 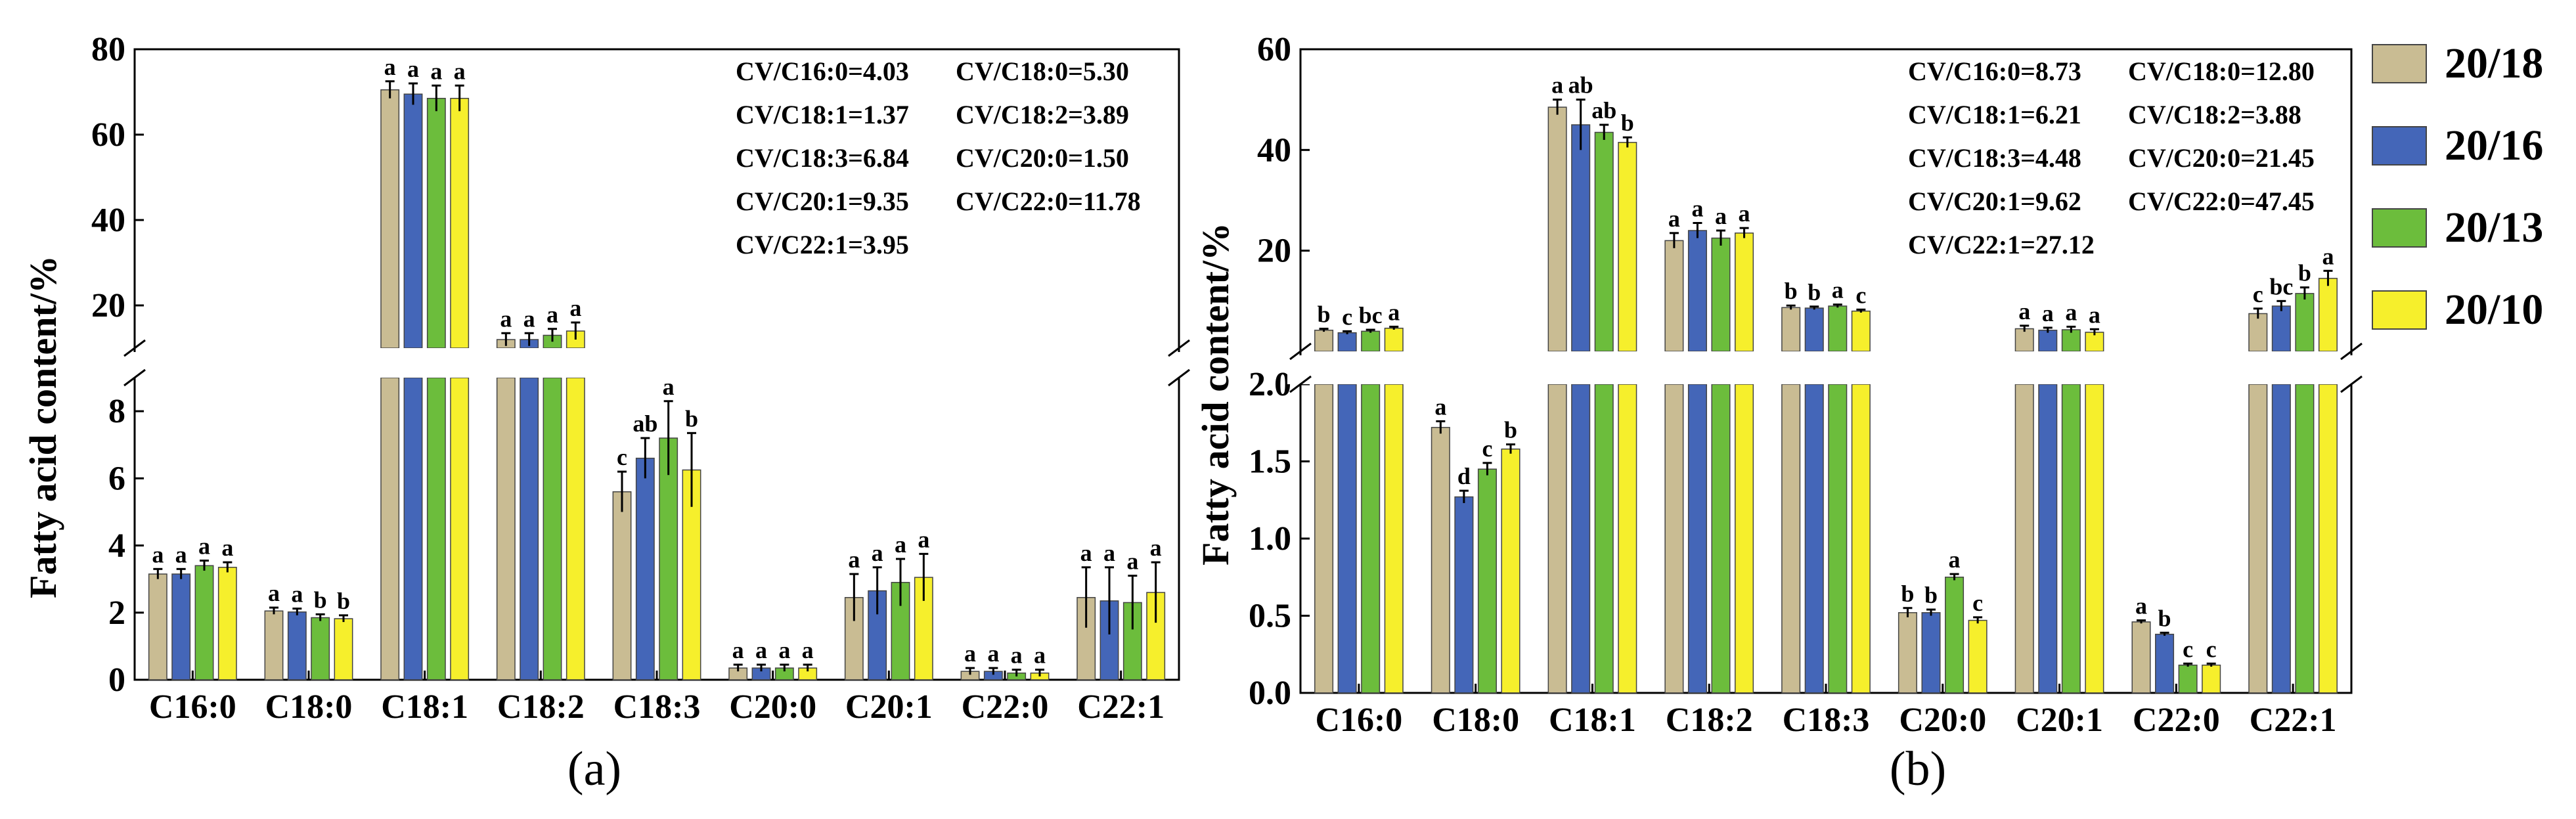 I want to click on panel-b-category-label: C20:0, so click(x=1942, y=720).